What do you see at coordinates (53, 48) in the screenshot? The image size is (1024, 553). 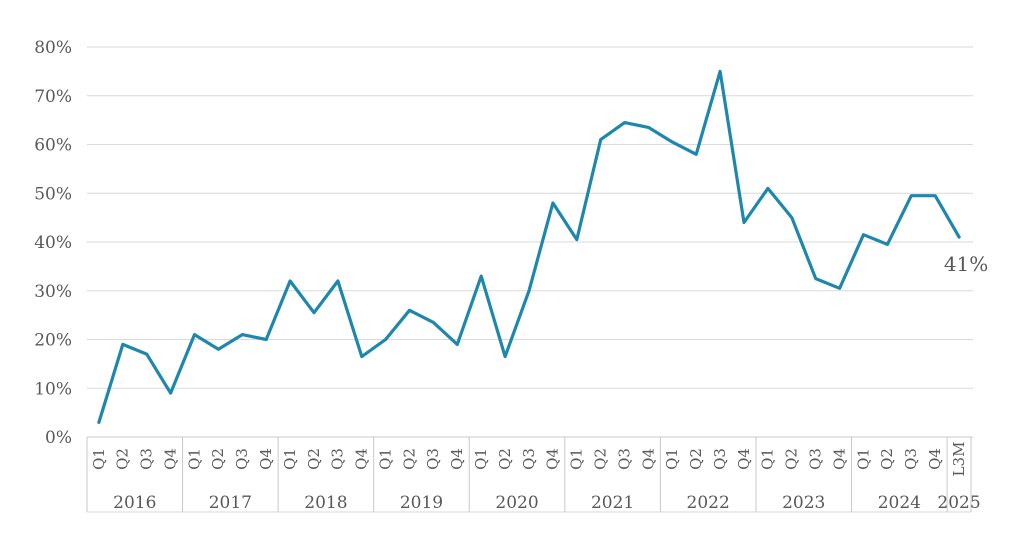 I see `y-axis-tick-label: 80%` at bounding box center [53, 48].